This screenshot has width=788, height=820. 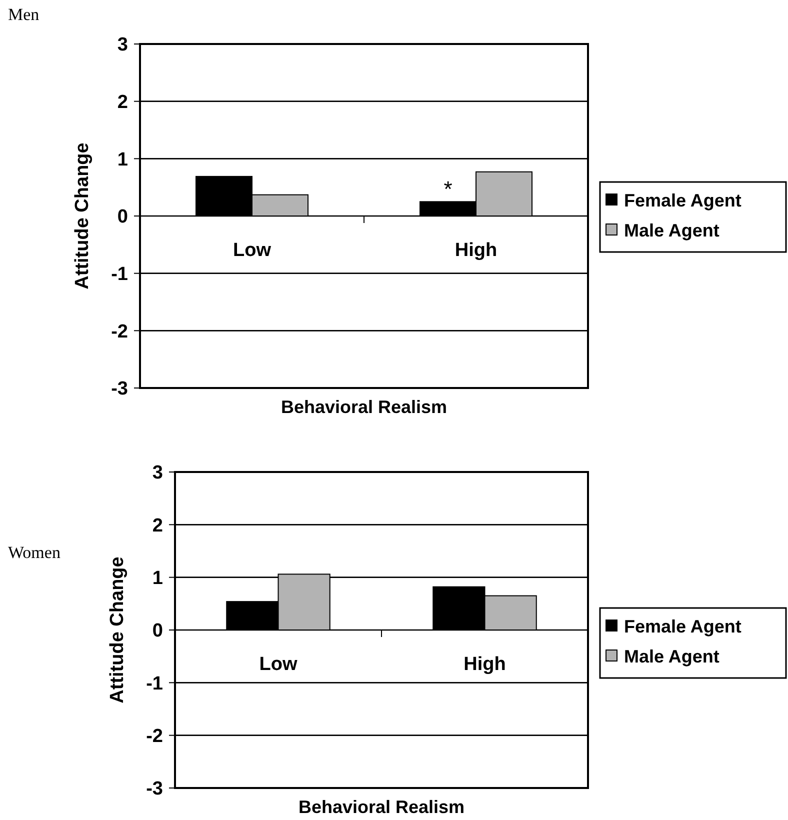 I want to click on chart-title: Men, so click(x=24, y=14).